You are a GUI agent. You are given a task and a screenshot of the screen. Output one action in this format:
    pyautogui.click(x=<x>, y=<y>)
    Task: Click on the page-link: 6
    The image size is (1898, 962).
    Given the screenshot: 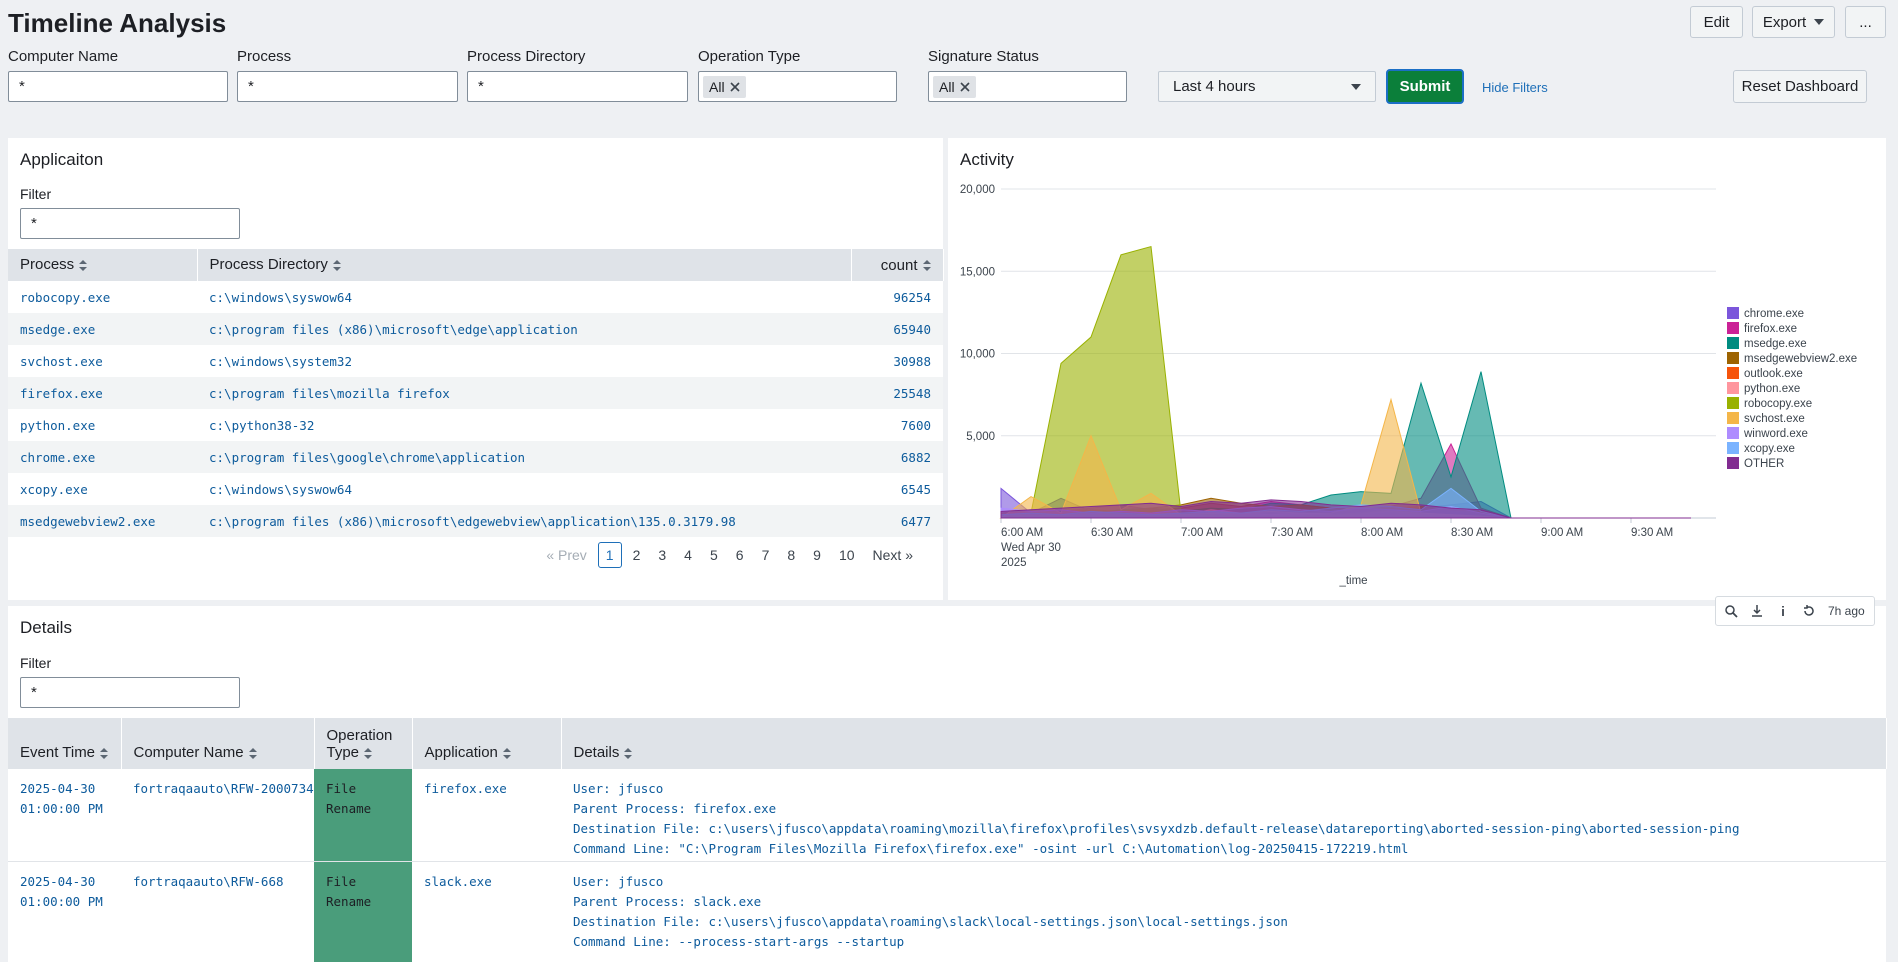 What is the action you would take?
    pyautogui.click(x=739, y=555)
    